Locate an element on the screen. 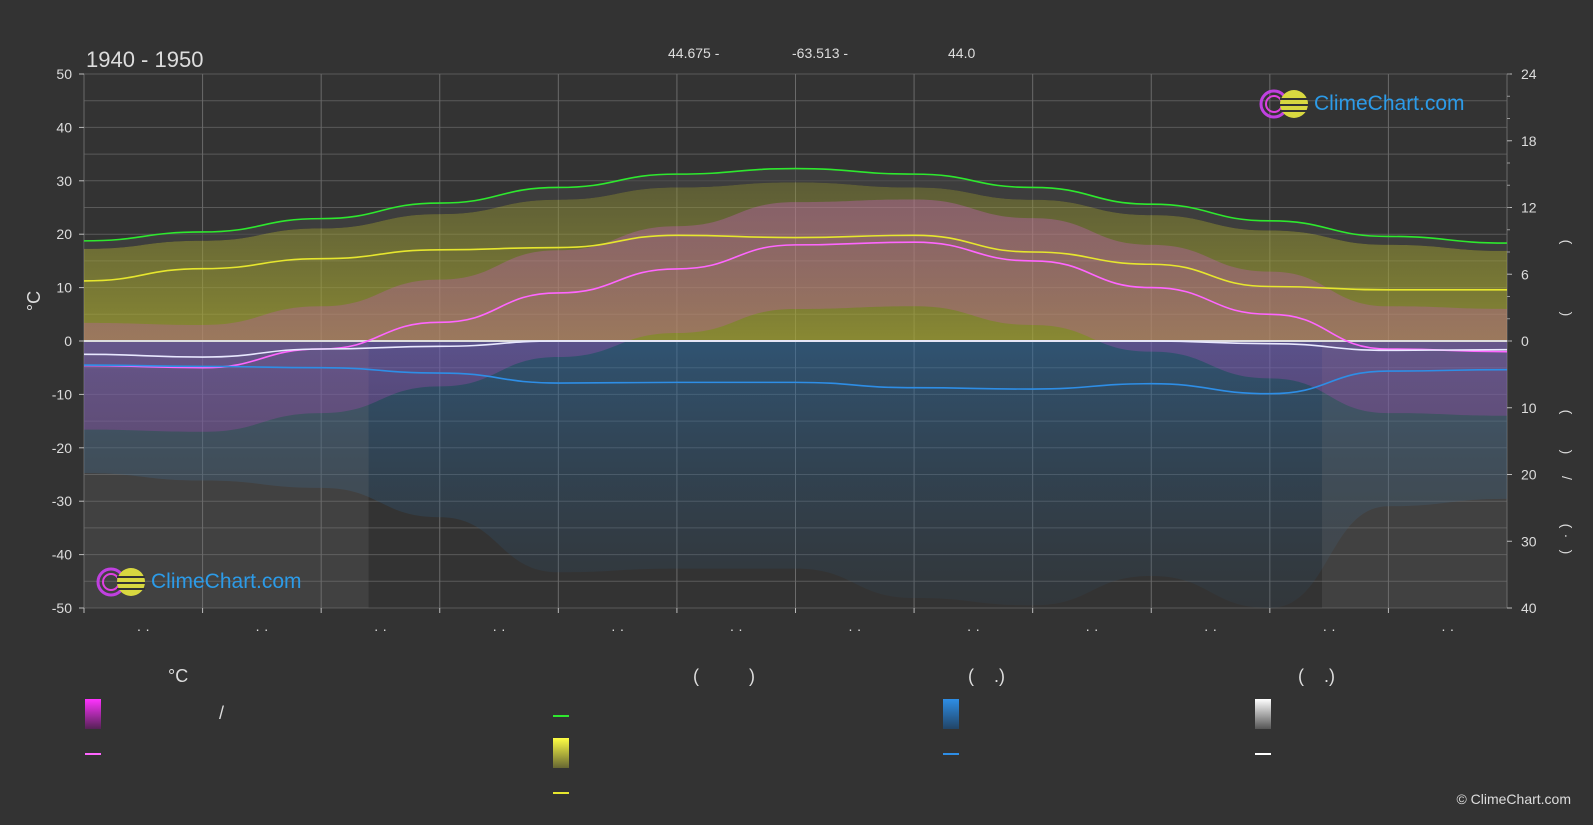 This screenshot has height=825, width=1593. legend-sun-heading: ( ) is located at coordinates (724, 676).